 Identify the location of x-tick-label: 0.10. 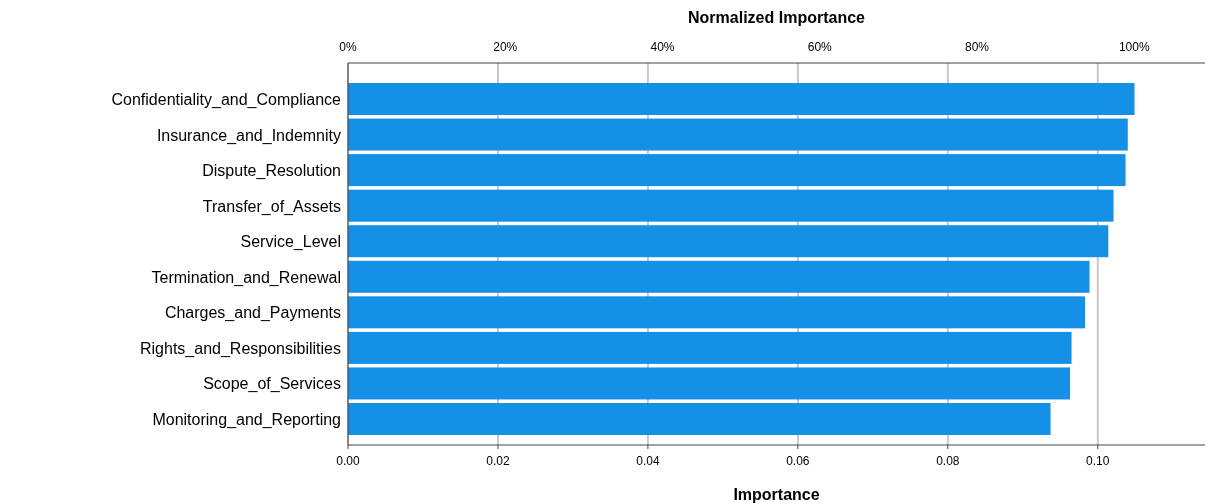
(1098, 461).